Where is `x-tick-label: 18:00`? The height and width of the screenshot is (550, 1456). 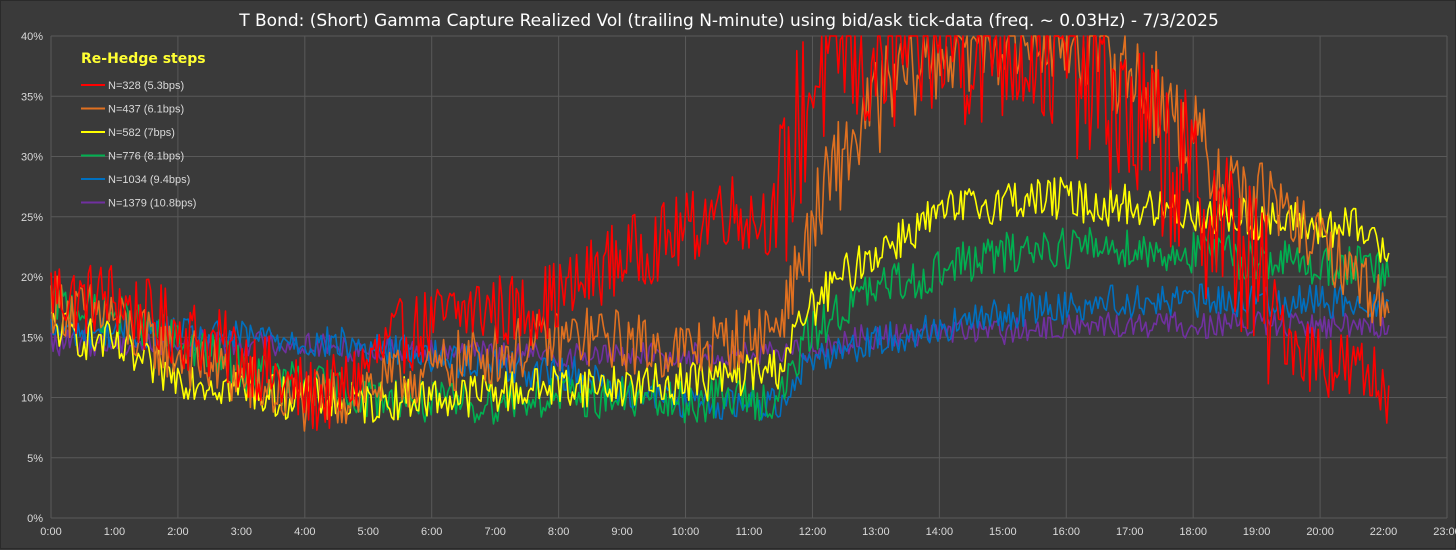 x-tick-label: 18:00 is located at coordinates (1193, 532).